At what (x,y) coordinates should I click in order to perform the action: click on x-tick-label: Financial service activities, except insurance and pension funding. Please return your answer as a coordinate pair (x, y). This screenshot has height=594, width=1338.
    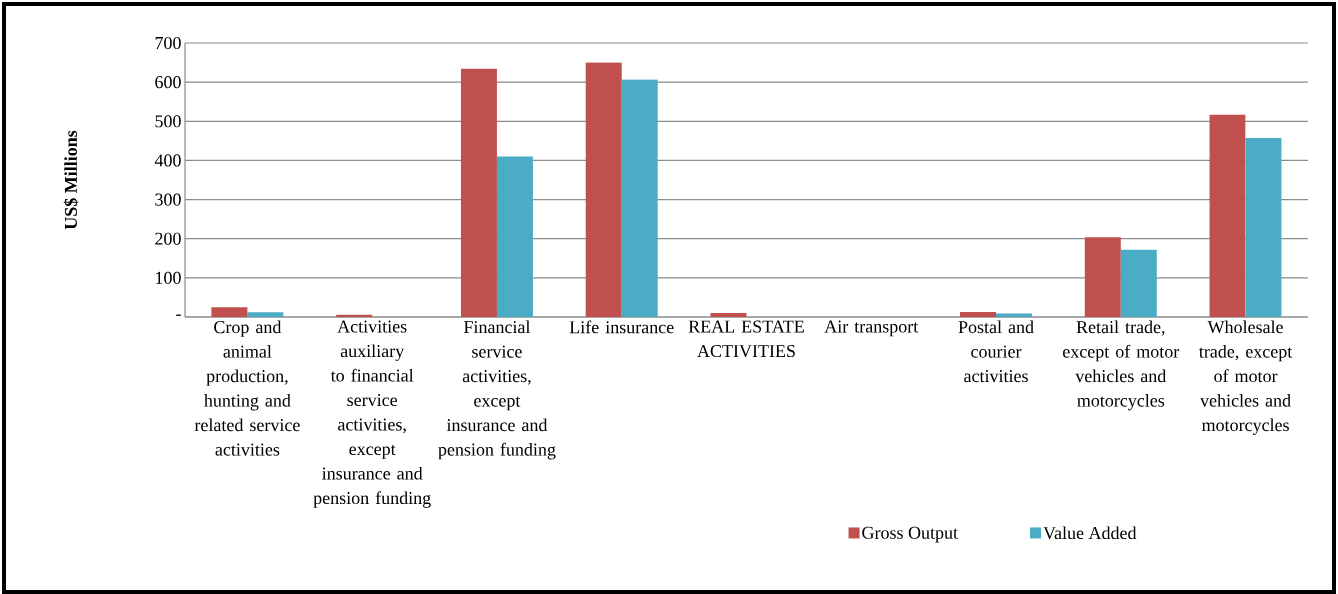
    Looking at the image, I should click on (497, 390).